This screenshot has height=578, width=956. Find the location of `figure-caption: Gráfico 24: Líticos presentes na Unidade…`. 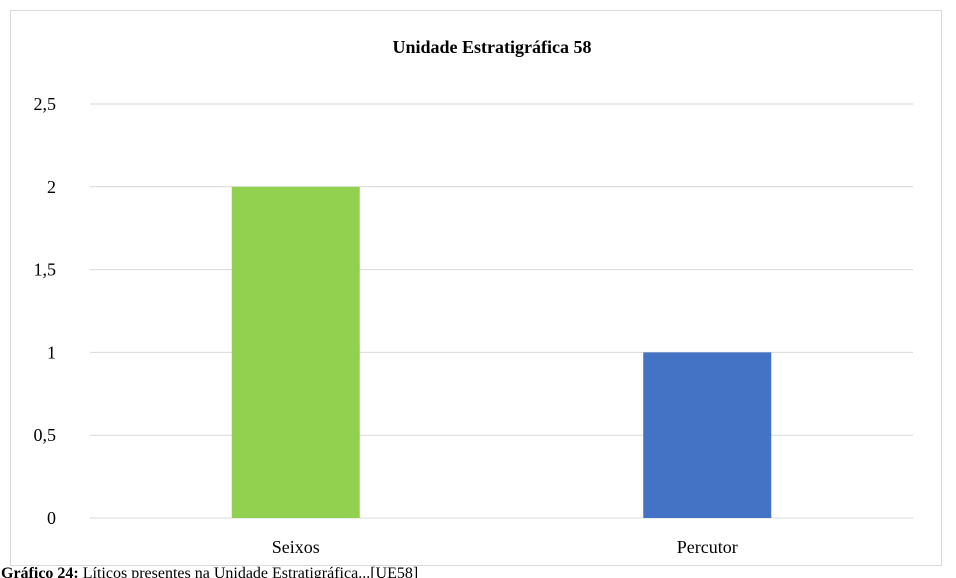

figure-caption: Gráfico 24: Líticos presentes na Unidade… is located at coordinates (209, 571).